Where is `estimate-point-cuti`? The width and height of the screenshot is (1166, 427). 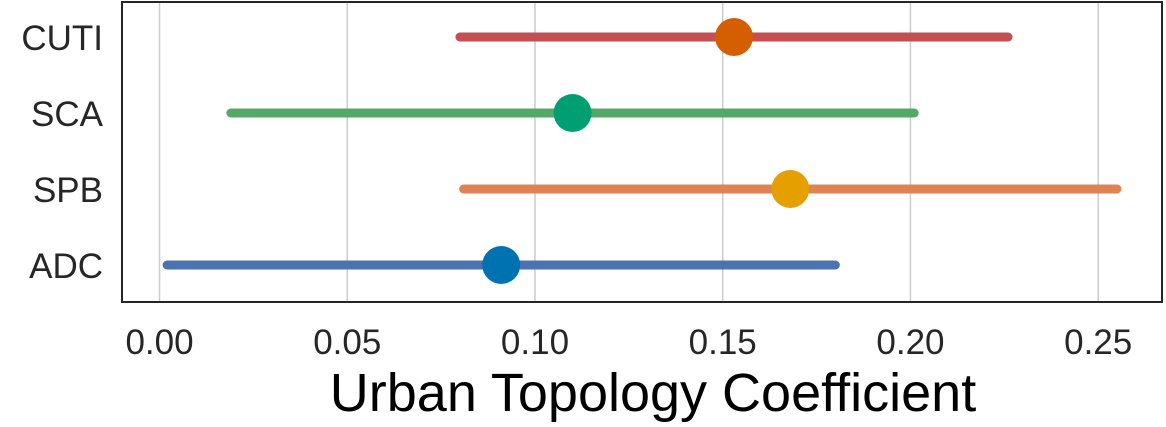 estimate-point-cuti is located at coordinates (733, 37).